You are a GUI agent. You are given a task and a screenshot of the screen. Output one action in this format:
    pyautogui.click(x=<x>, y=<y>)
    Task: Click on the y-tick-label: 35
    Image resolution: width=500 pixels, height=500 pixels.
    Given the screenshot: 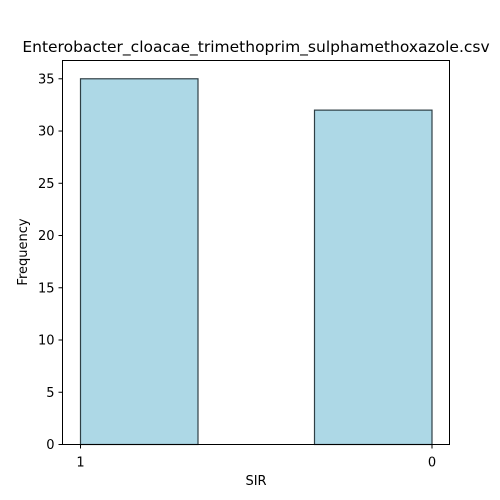 What is the action you would take?
    pyautogui.click(x=46, y=79)
    